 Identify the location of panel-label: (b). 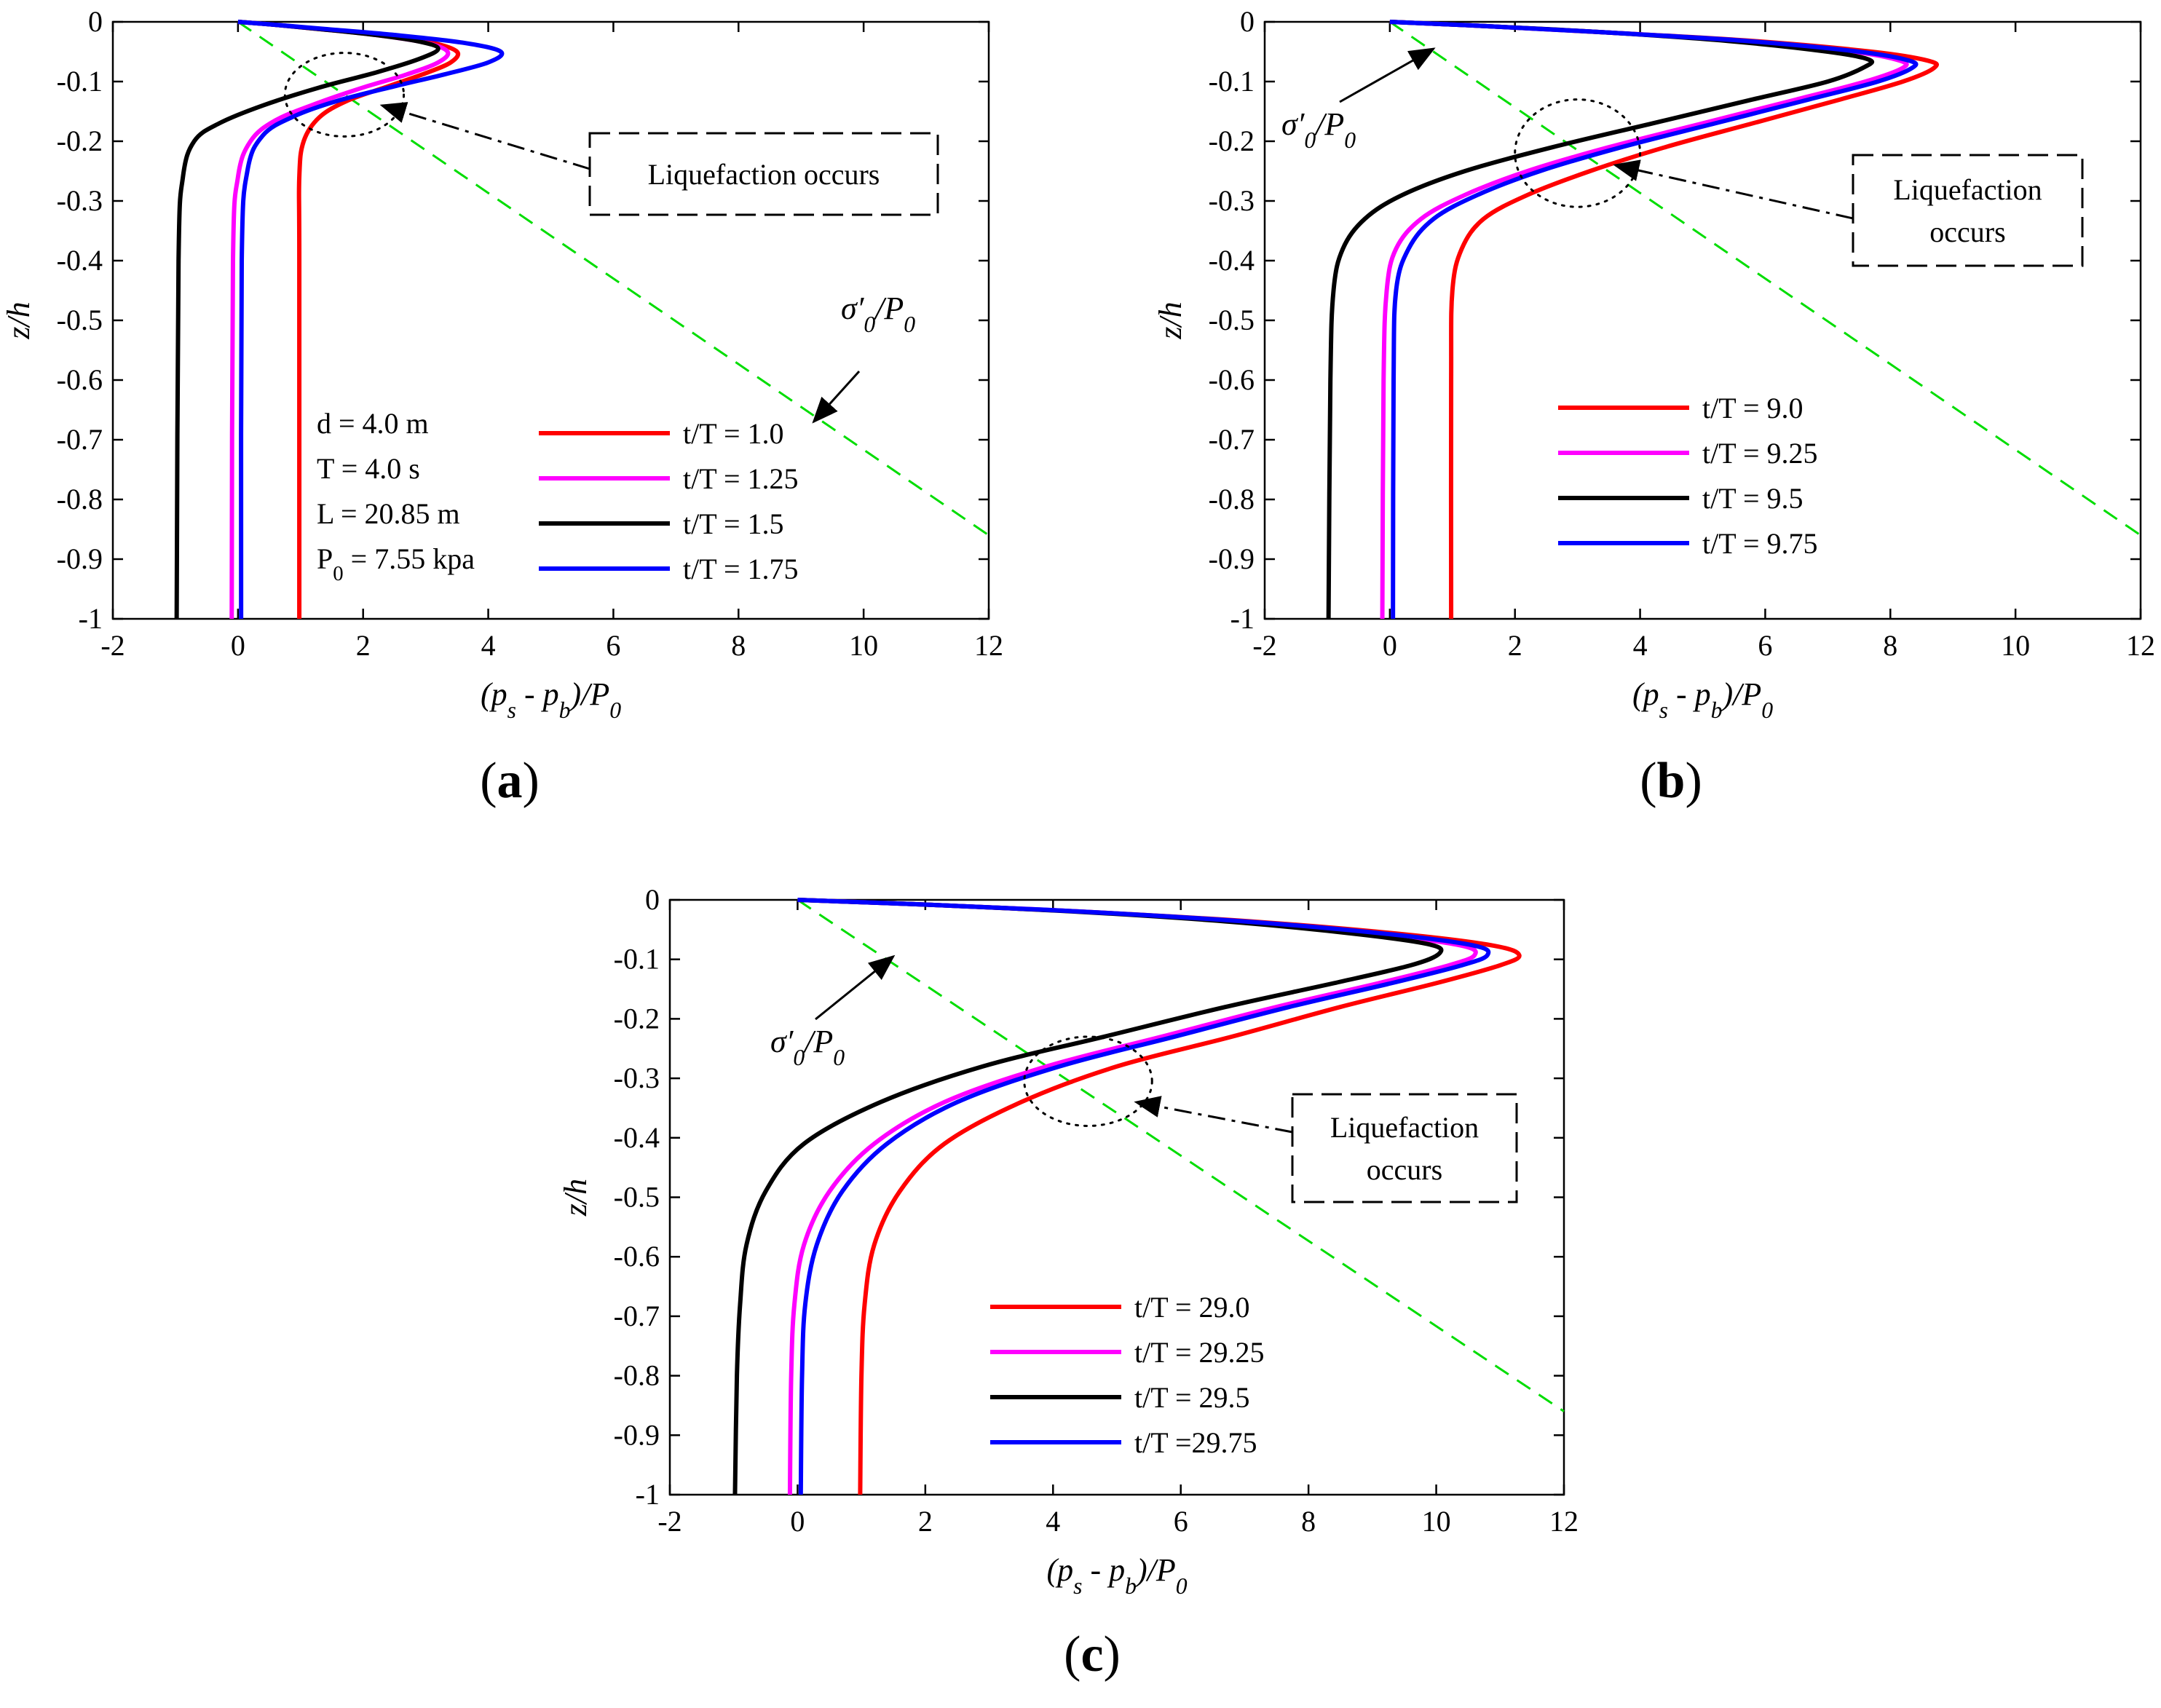
(1671, 781).